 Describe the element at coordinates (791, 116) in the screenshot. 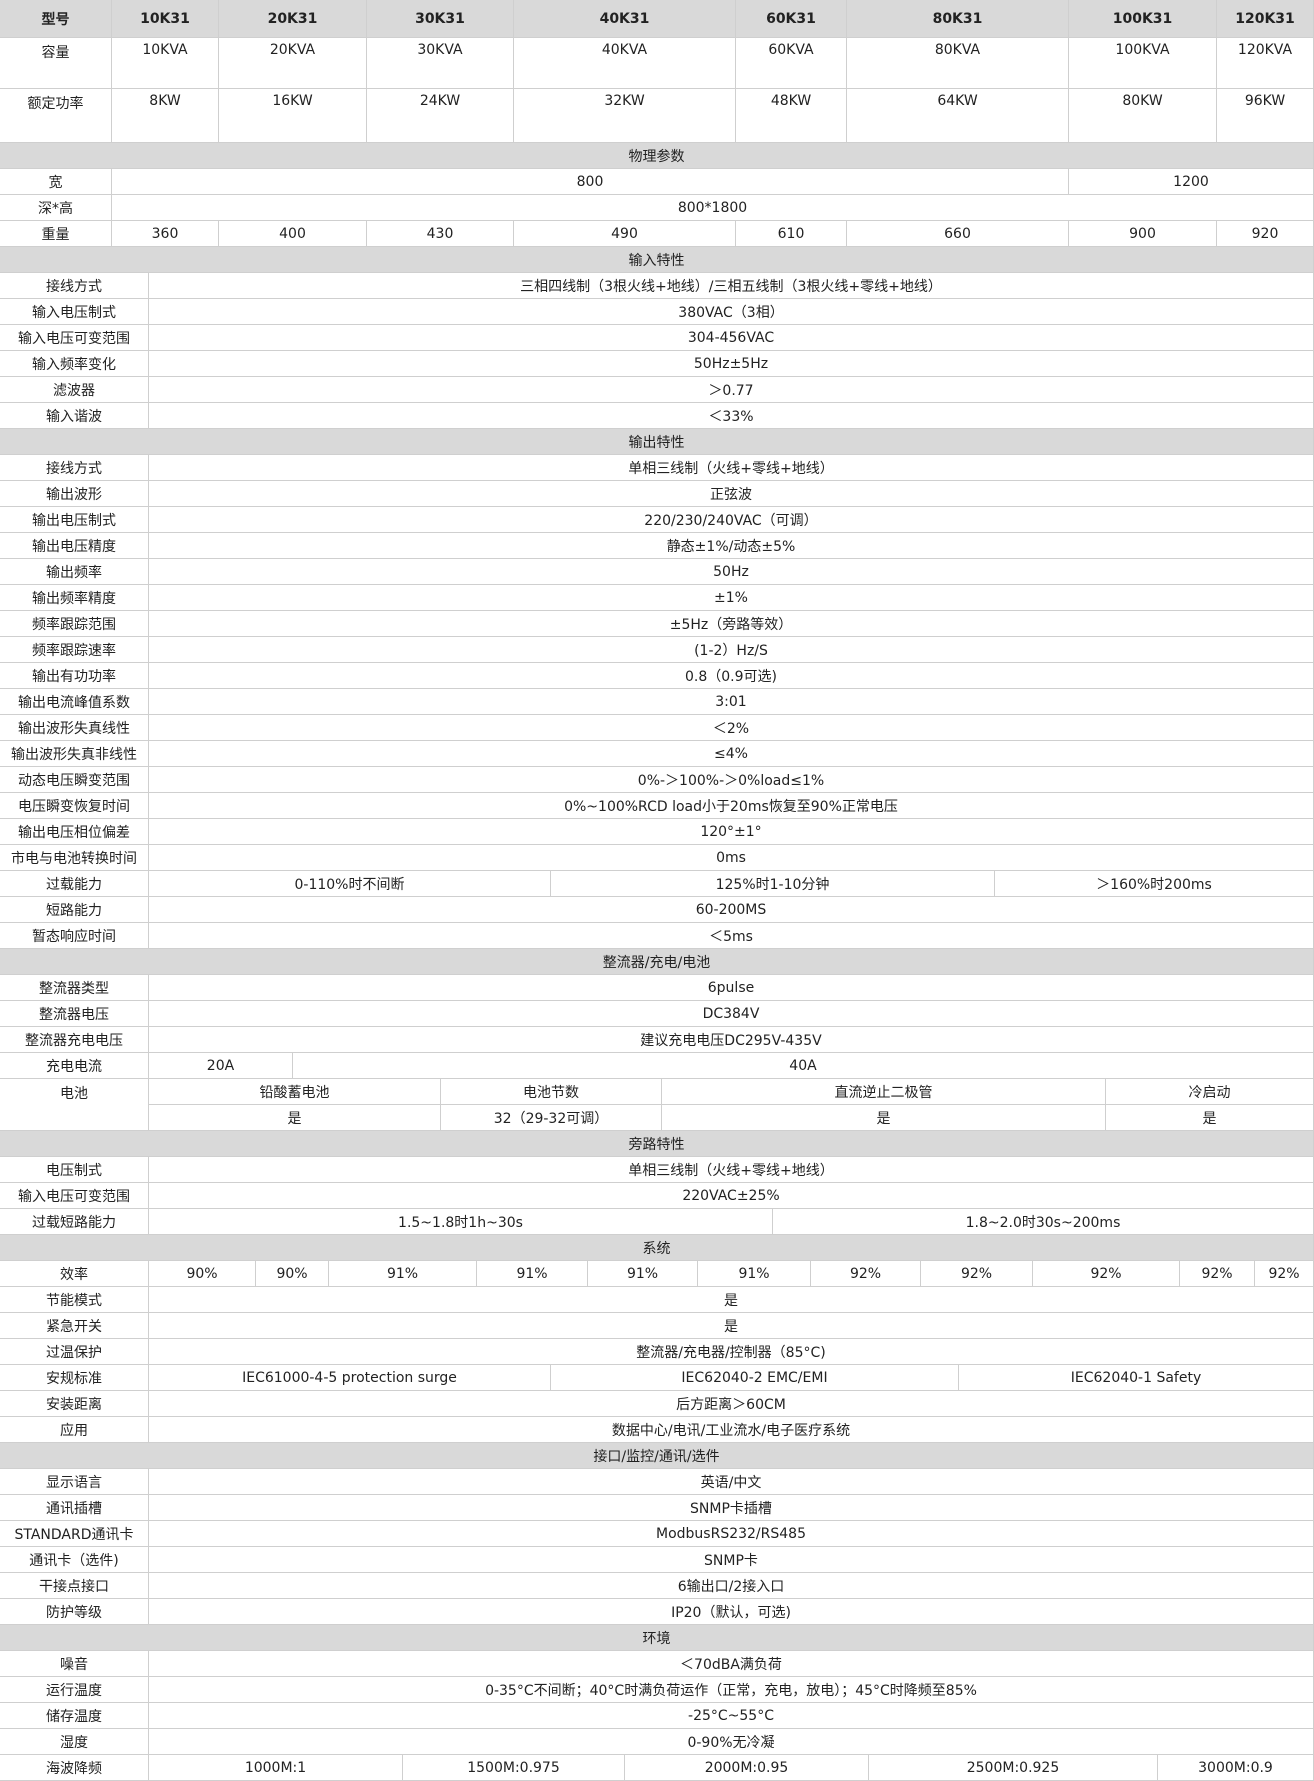

I see `cell: 48KW` at that location.